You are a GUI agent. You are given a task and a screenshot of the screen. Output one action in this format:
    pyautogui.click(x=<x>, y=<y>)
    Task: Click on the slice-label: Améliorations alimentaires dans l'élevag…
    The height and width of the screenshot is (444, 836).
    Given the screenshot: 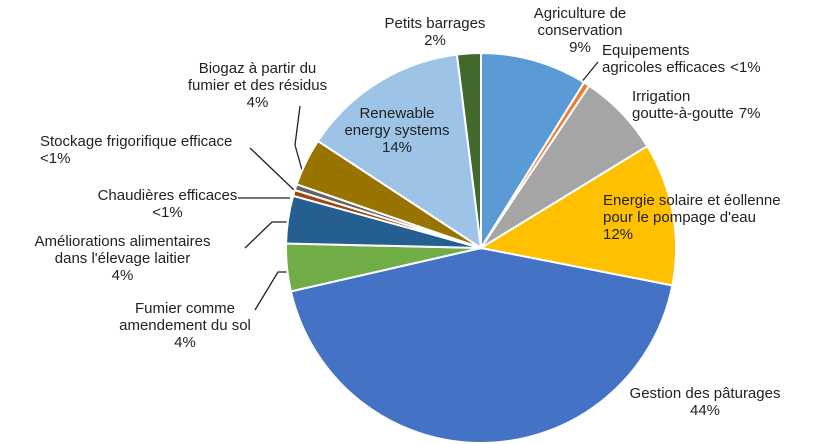 What is the action you would take?
    pyautogui.click(x=122, y=258)
    